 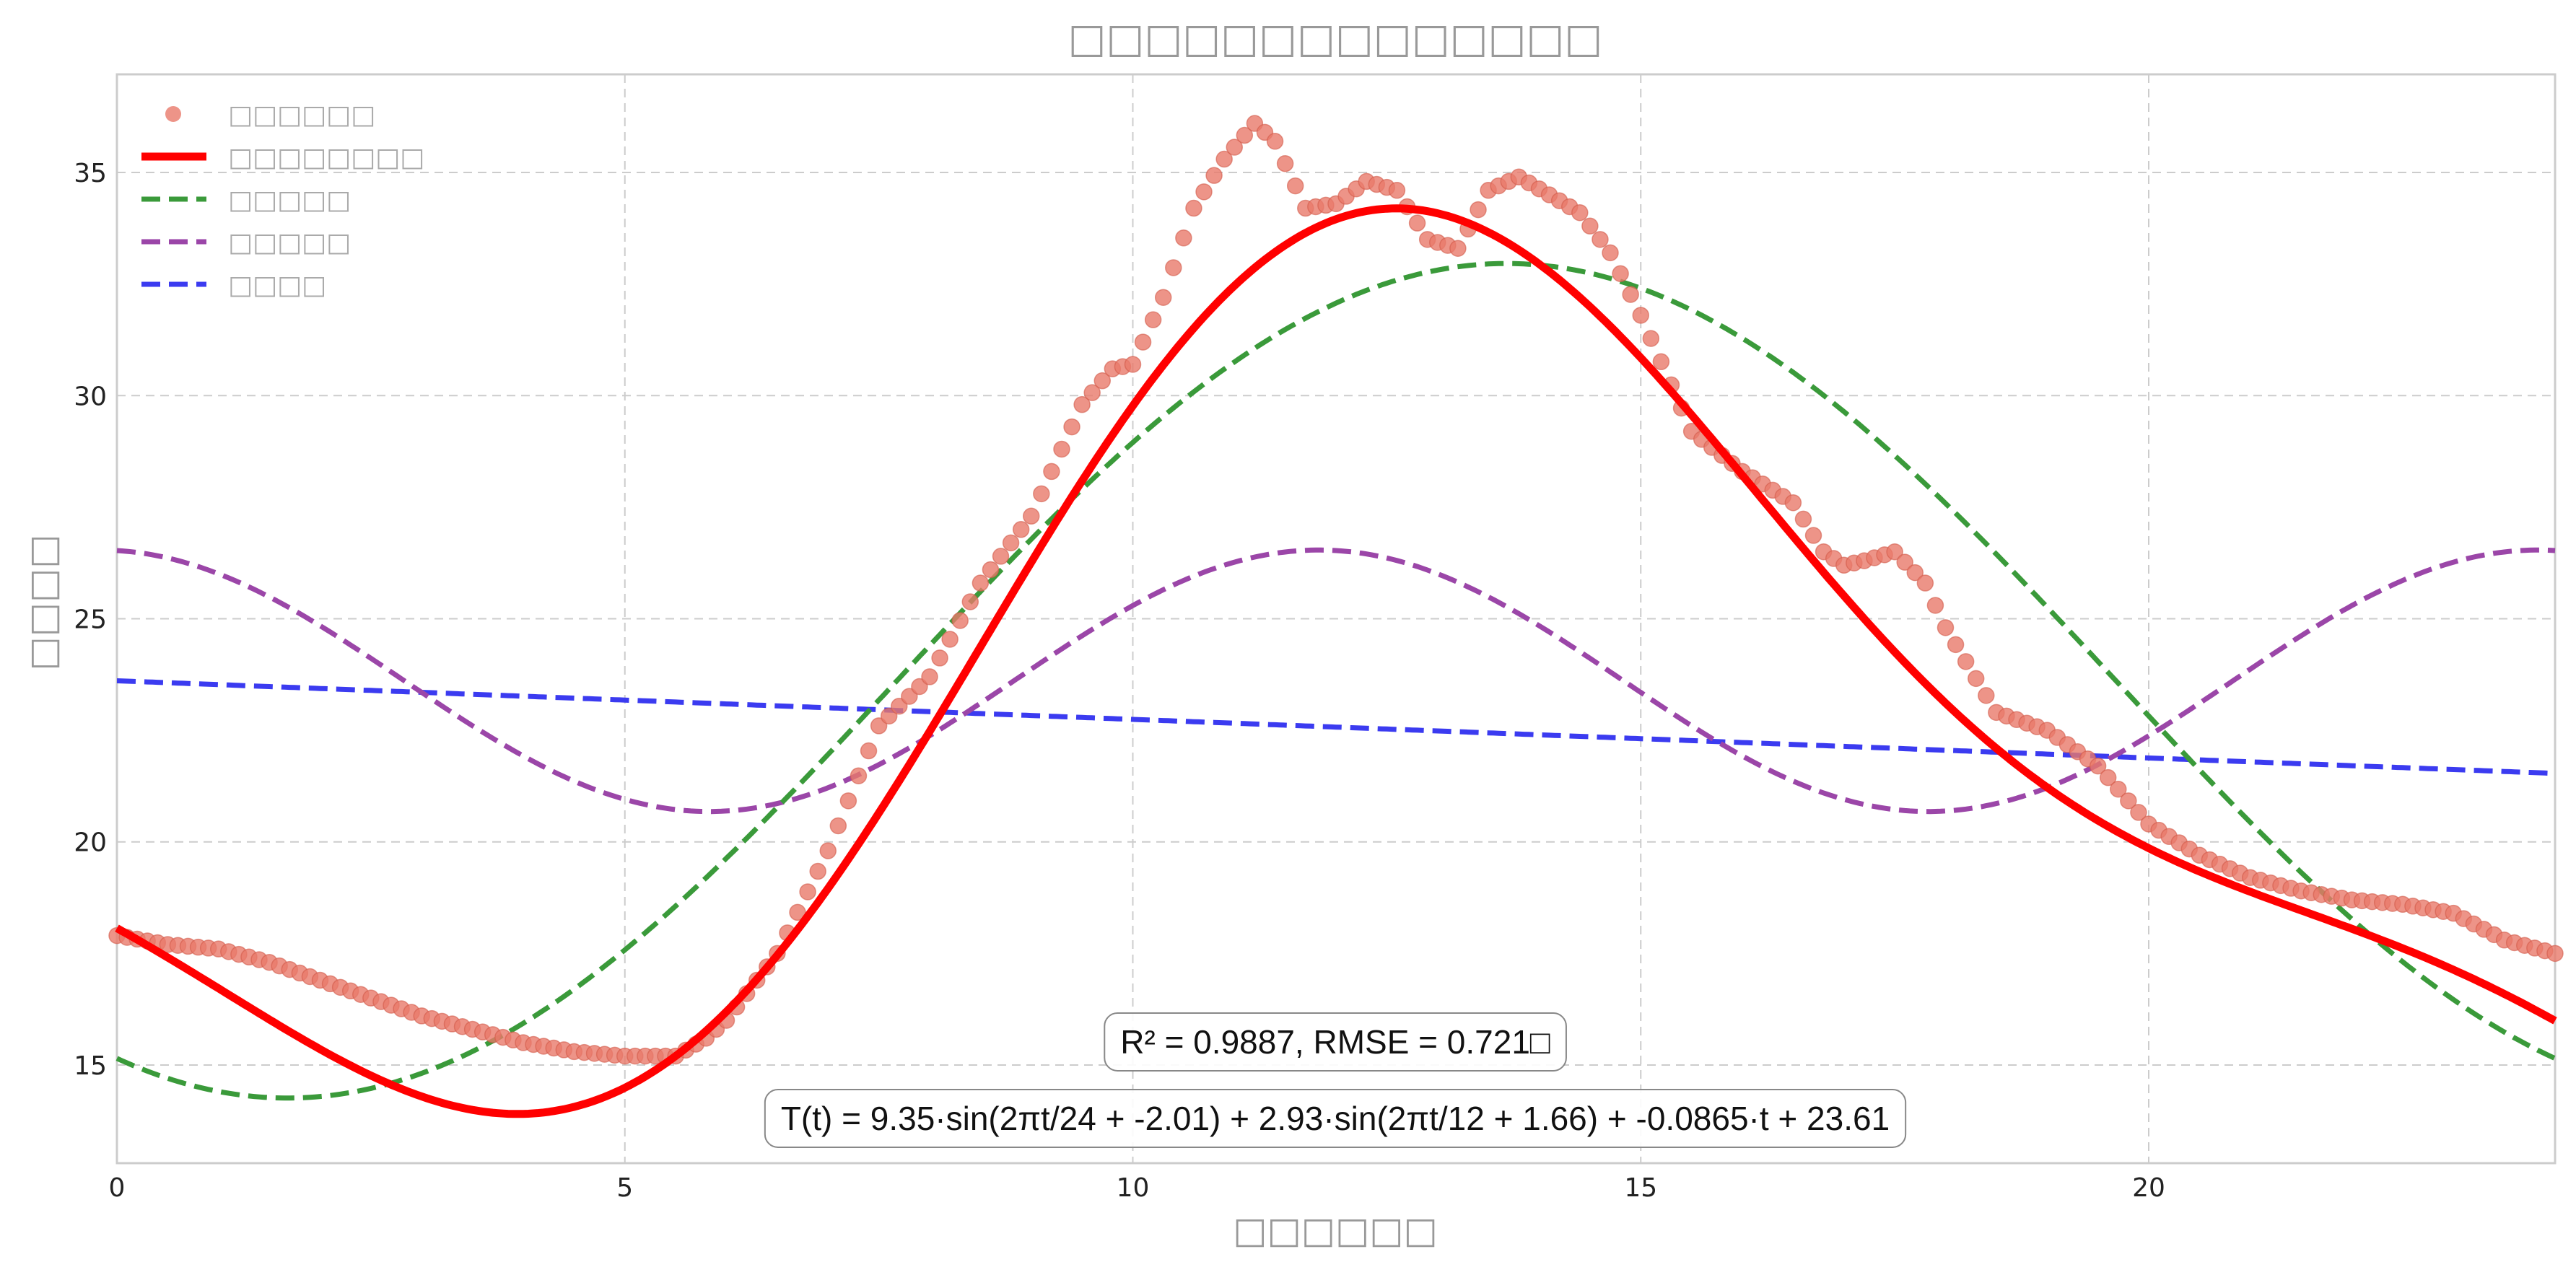 What do you see at coordinates (117, 1188) in the screenshot?
I see `x-tick-label: 0` at bounding box center [117, 1188].